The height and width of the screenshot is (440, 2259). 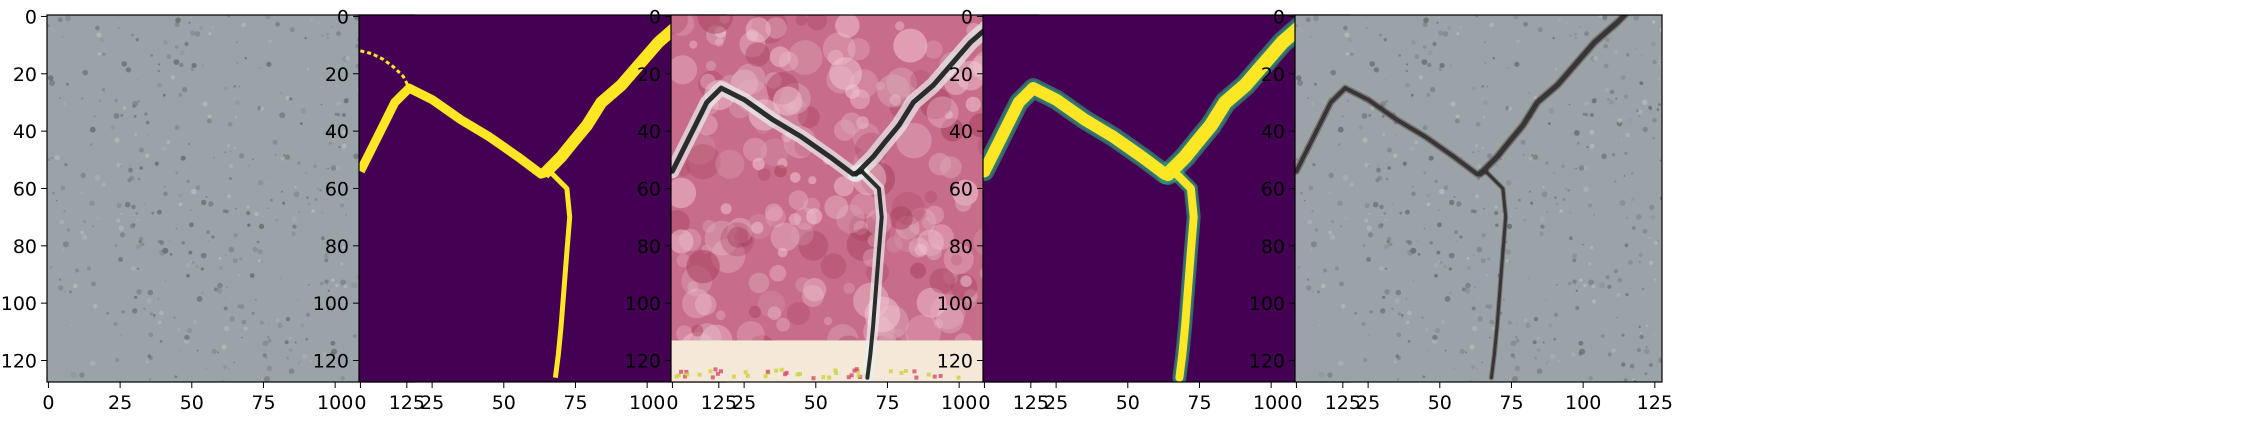 I want to click on panel-concrete-input-image, so click(x=230, y=198).